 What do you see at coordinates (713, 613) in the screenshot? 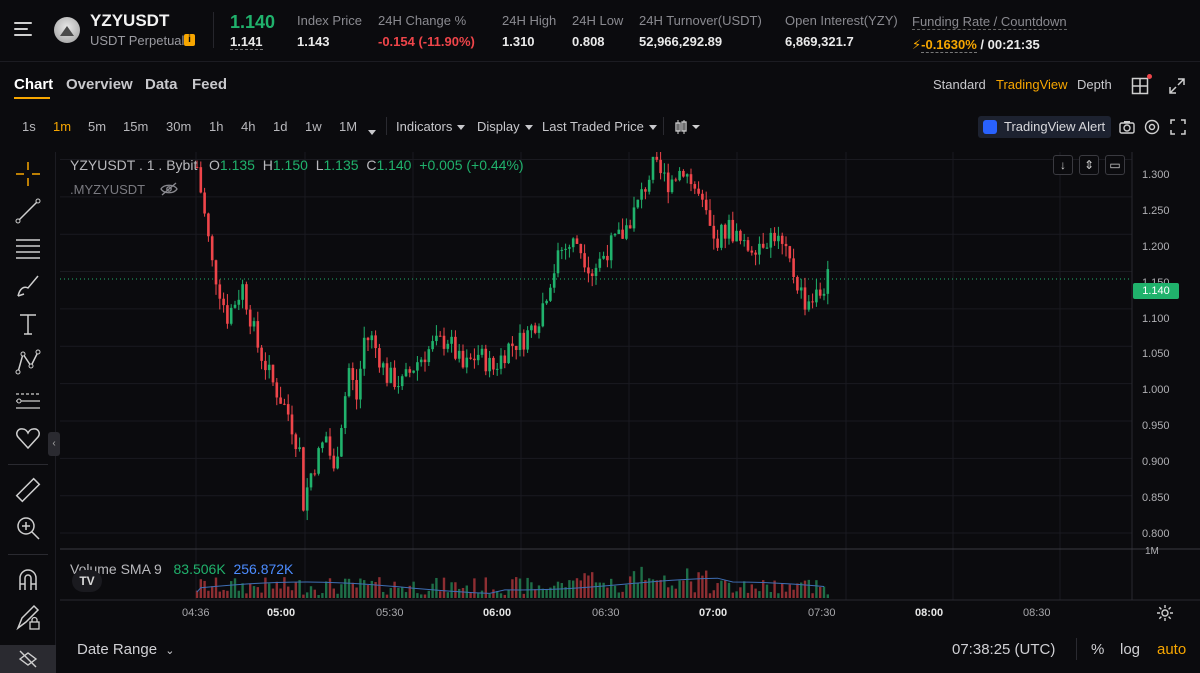
I see `x-tick-label: 07:00` at bounding box center [713, 613].